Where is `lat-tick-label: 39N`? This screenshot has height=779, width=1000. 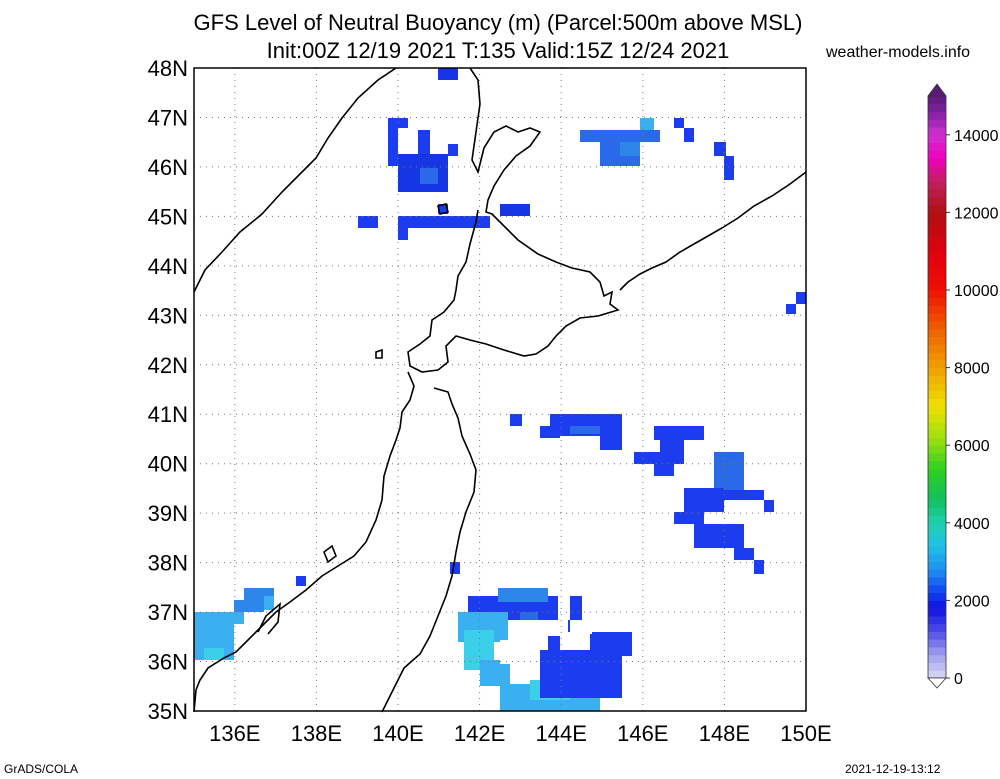
lat-tick-label: 39N is located at coordinates (168, 513).